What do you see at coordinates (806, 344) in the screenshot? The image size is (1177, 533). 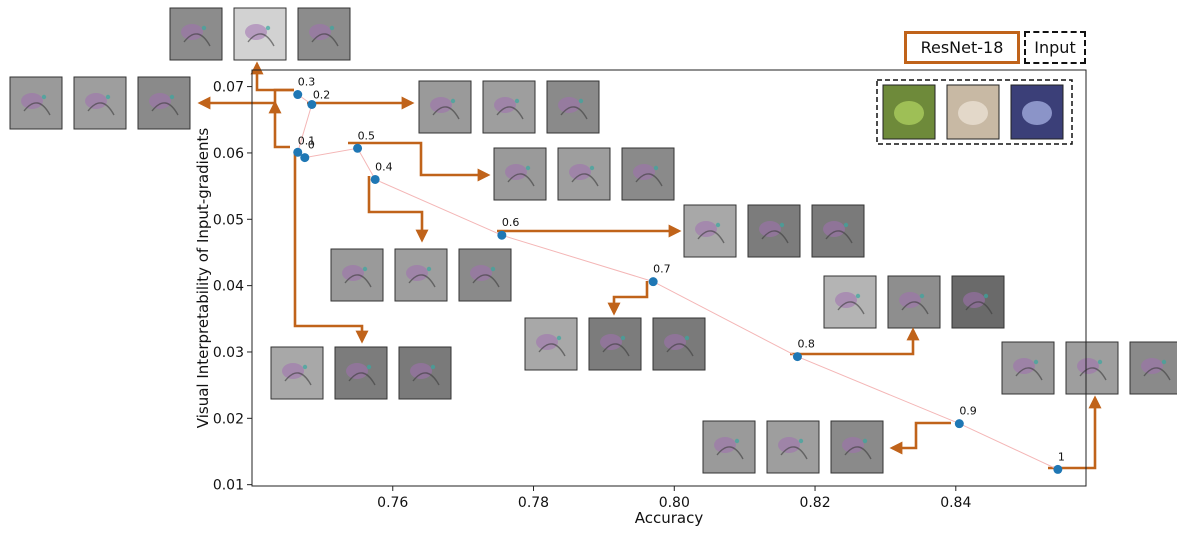 I see `point-label: 0.8` at bounding box center [806, 344].